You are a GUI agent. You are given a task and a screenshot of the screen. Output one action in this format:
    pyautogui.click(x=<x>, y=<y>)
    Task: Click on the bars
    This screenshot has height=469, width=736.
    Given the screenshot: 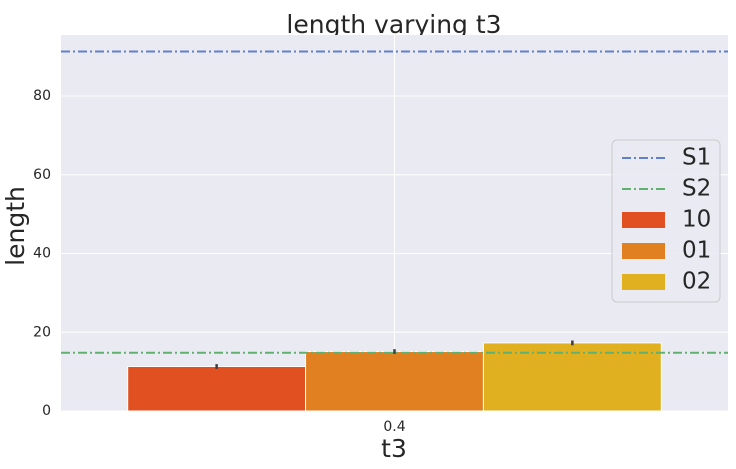 What is the action you would take?
    pyautogui.click(x=394, y=377)
    